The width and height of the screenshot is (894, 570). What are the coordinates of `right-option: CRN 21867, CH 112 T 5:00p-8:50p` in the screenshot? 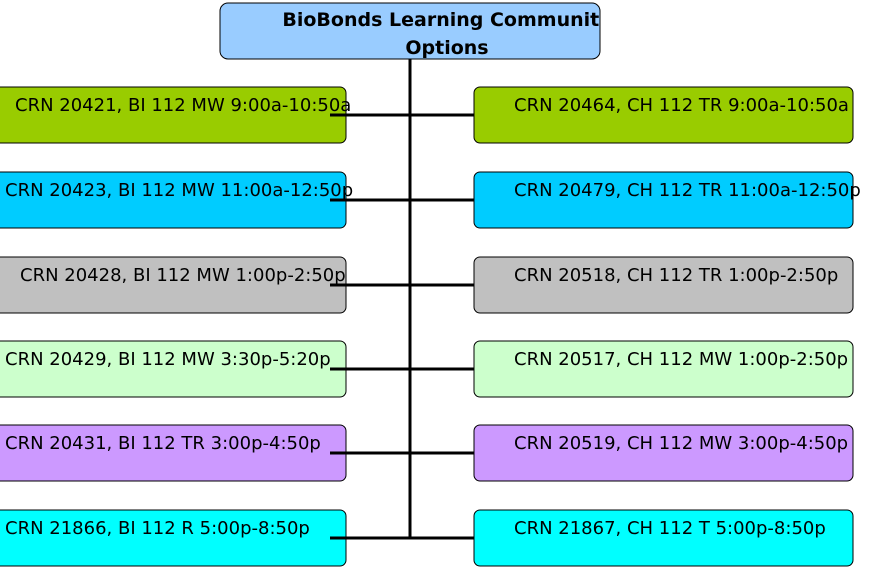 It's located at (670, 528).